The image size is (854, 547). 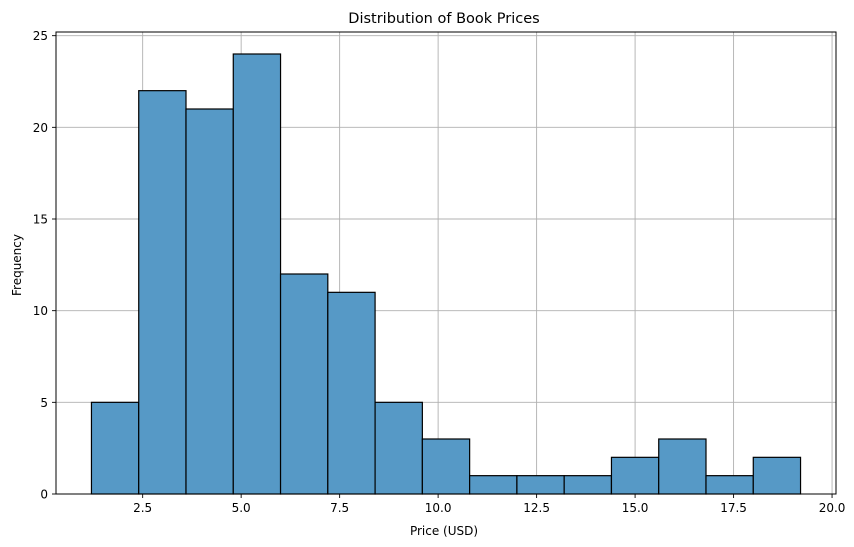 What do you see at coordinates (536, 508) in the screenshot?
I see `x-tick-label: 12.5` at bounding box center [536, 508].